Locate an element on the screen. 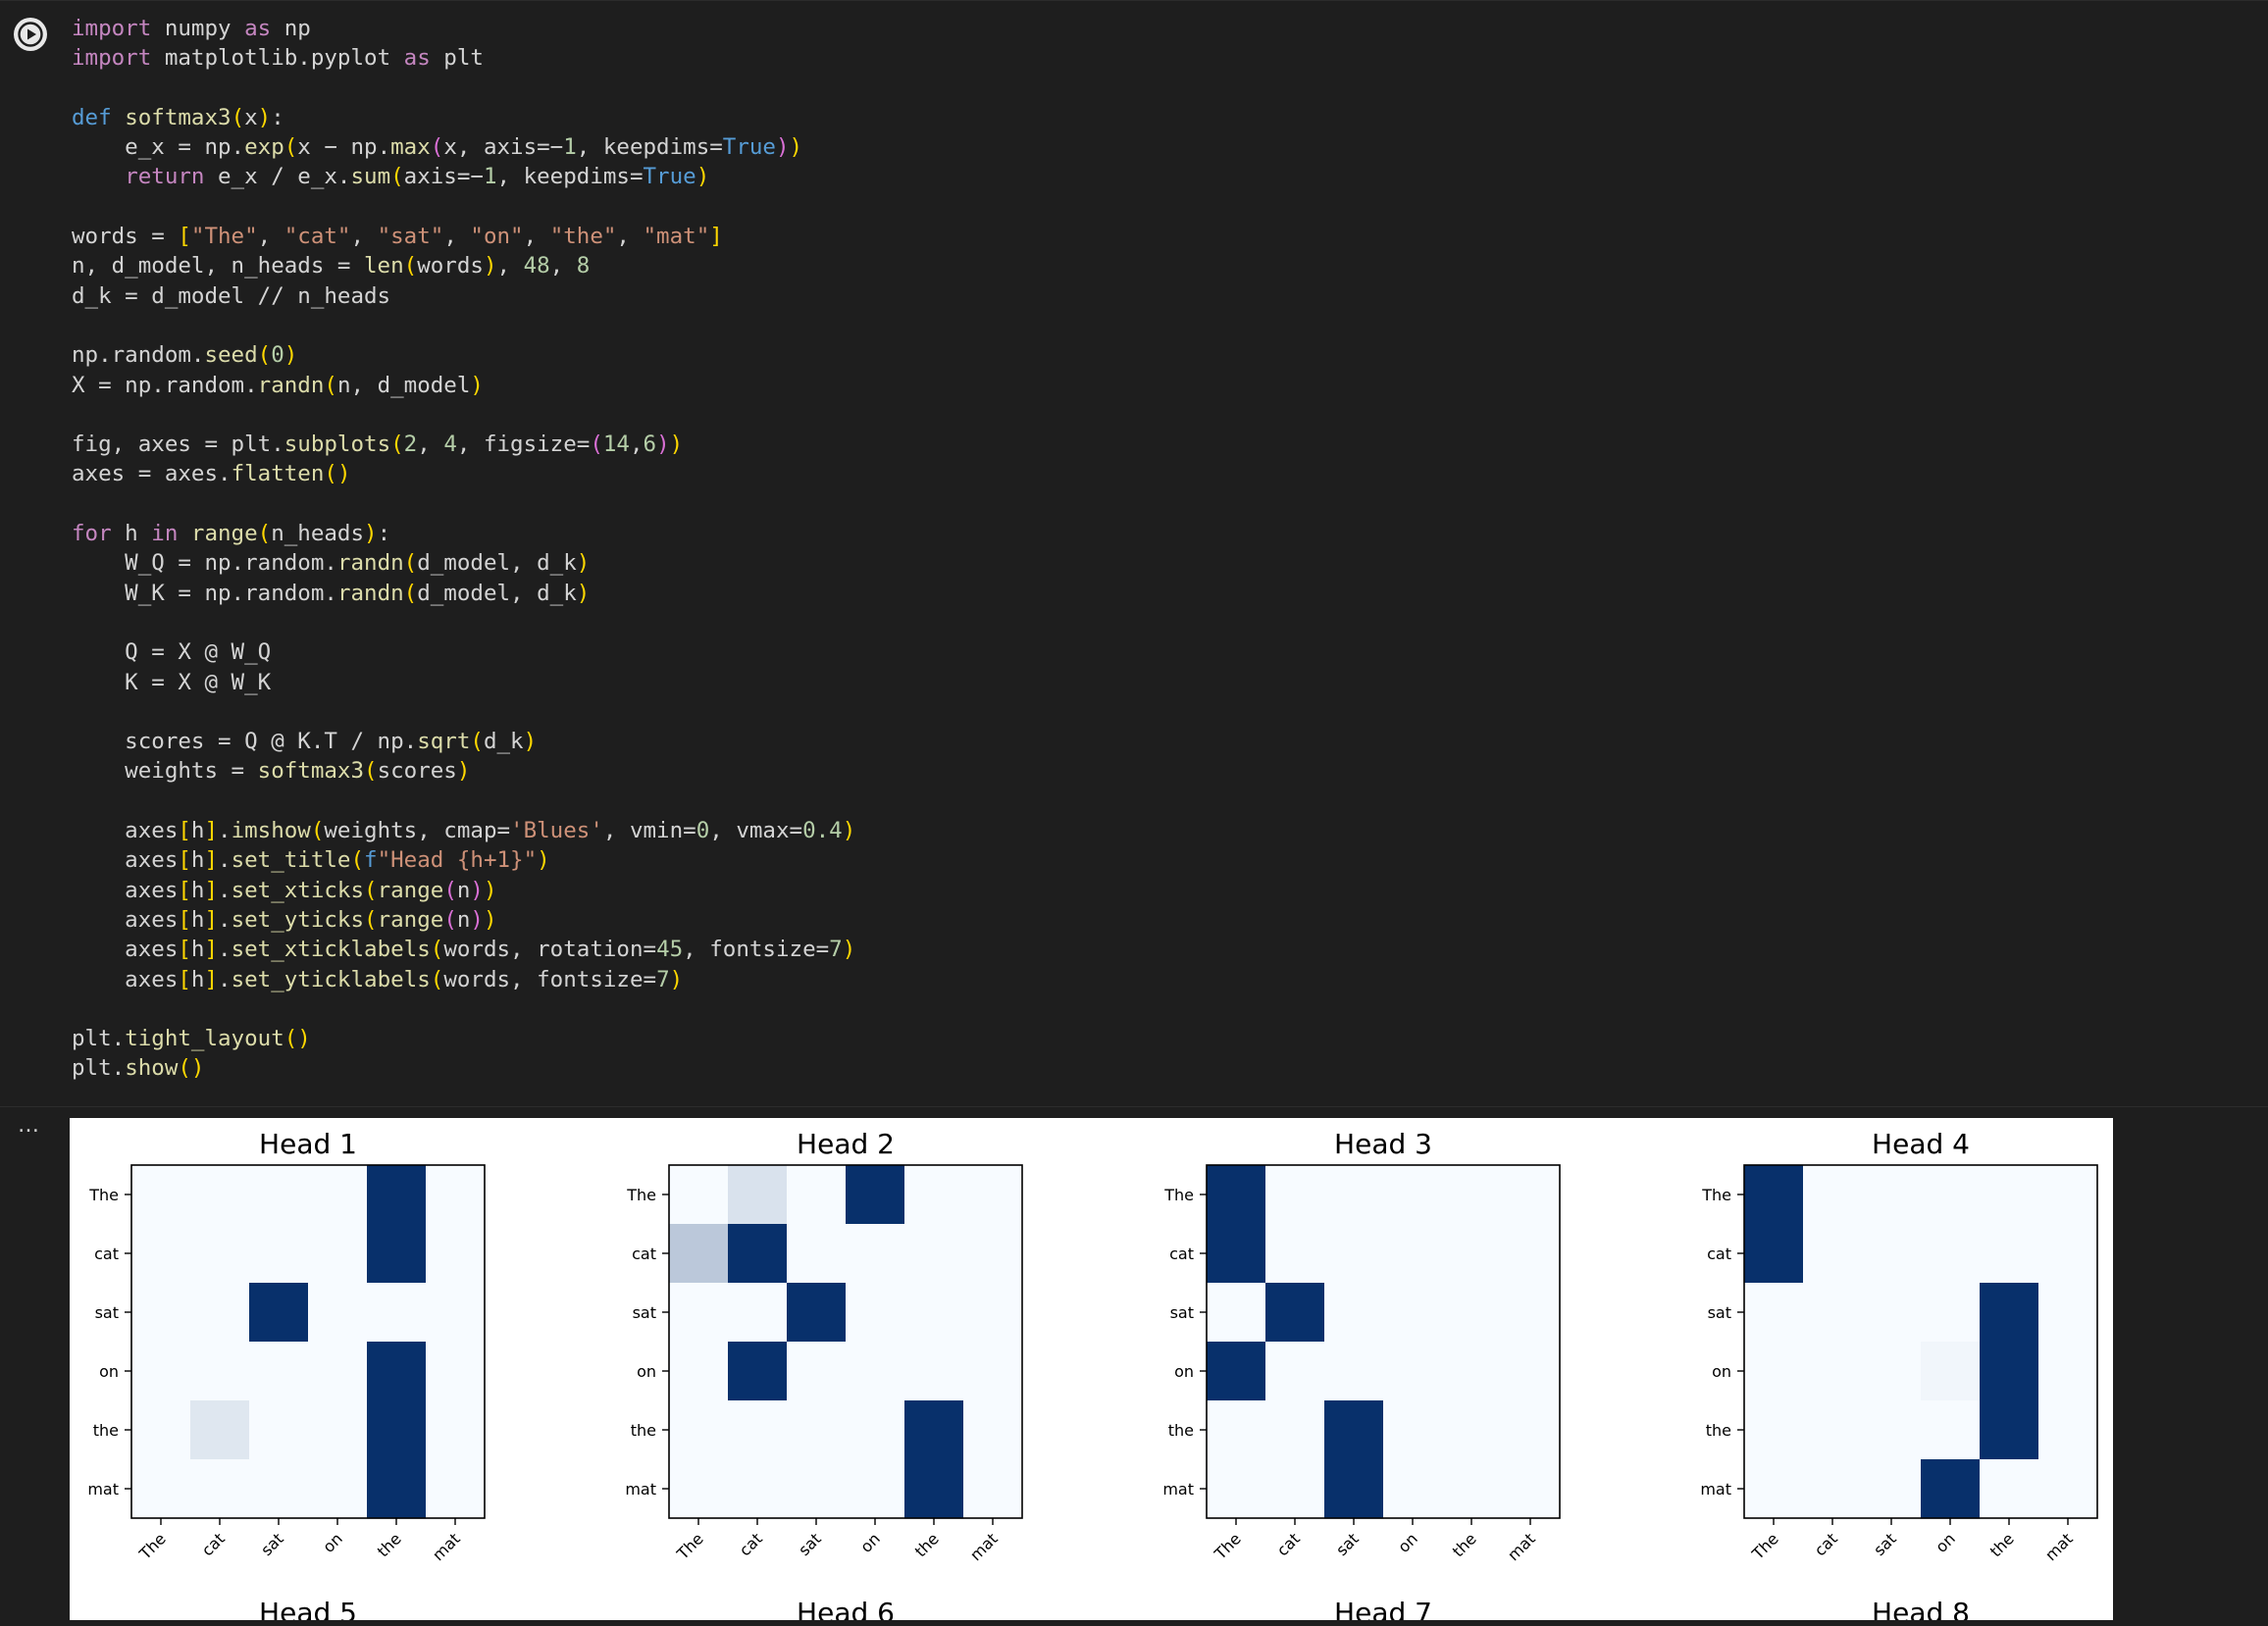 This screenshot has width=2268, height=1626. code-line: axes[h].set_yticks(range(n)) is located at coordinates (285, 919).